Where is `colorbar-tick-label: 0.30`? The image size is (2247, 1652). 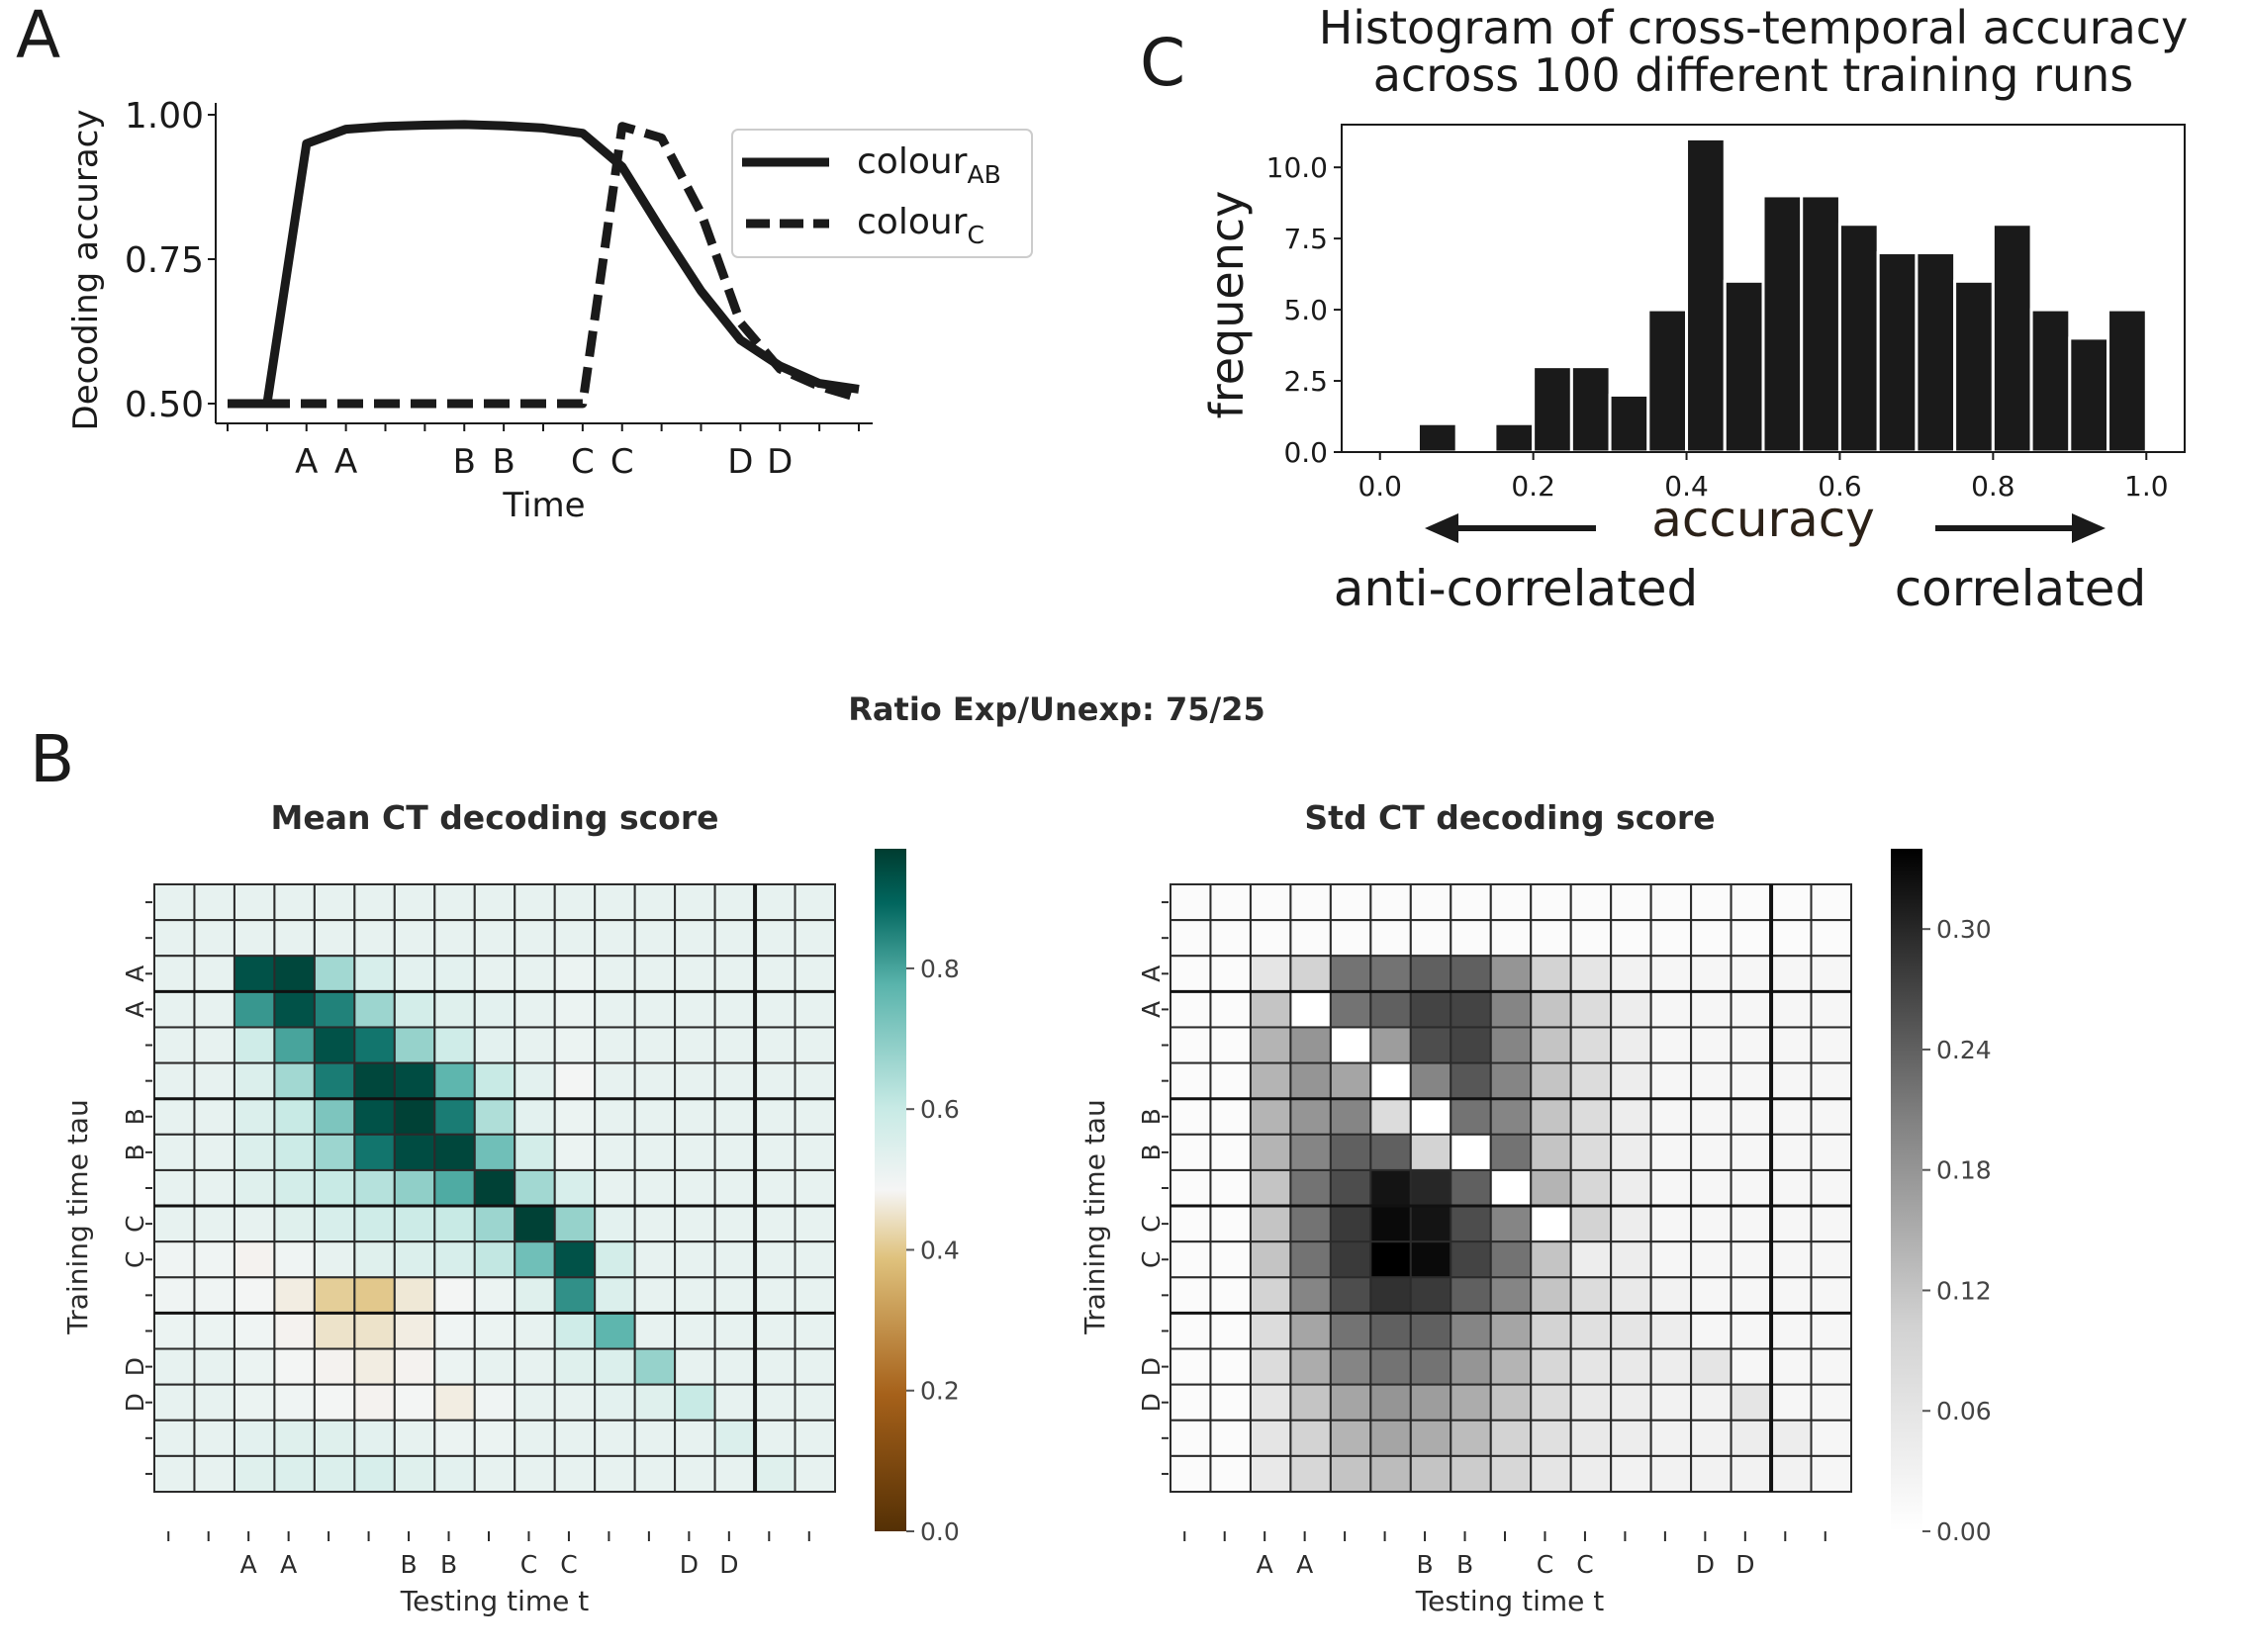 colorbar-tick-label: 0.30 is located at coordinates (1964, 929).